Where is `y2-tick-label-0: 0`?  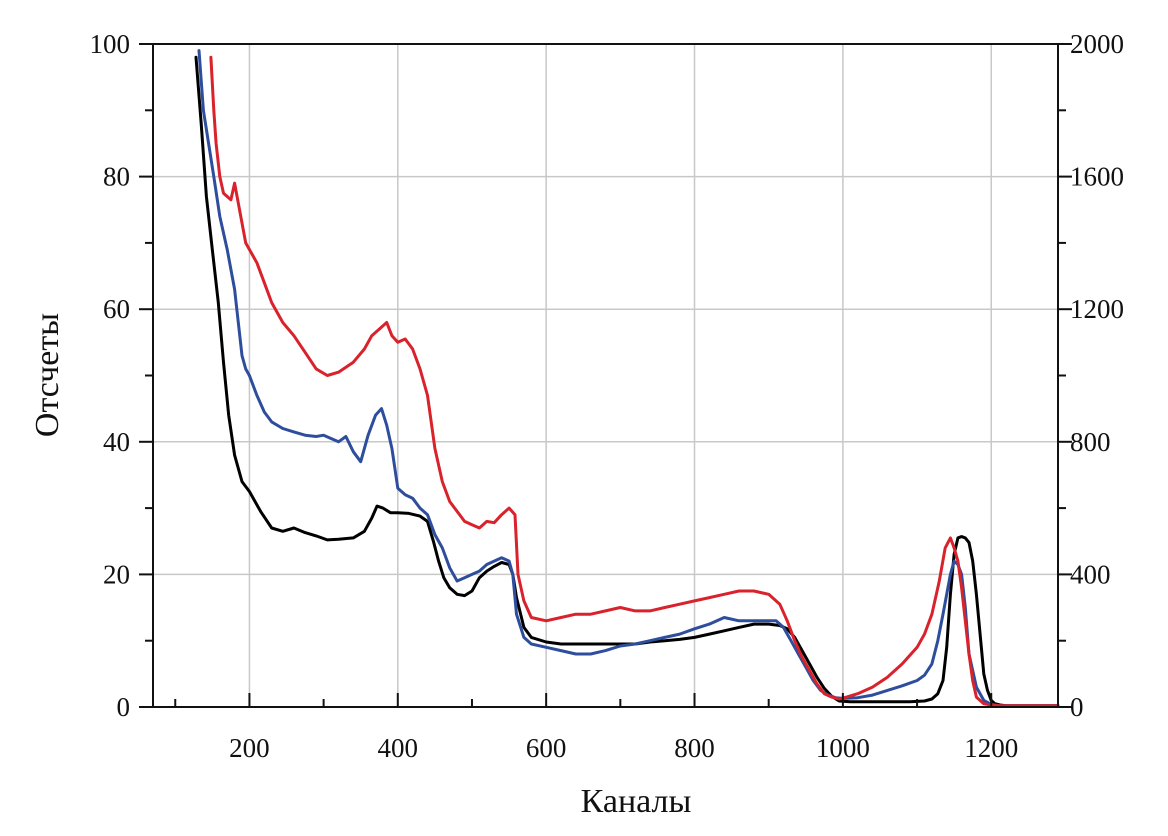
y2-tick-label-0: 0 is located at coordinates (1077, 707).